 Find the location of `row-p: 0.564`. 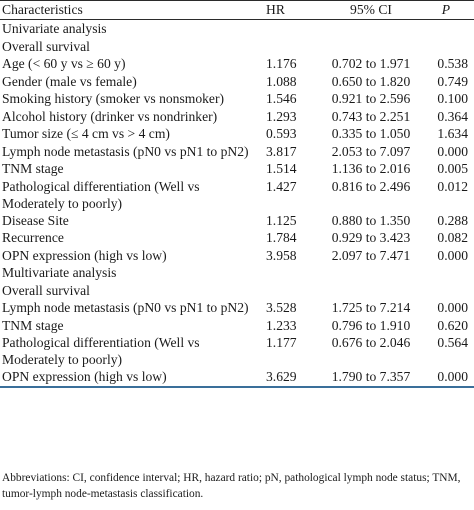

row-p: 0.564 is located at coordinates (452, 342).